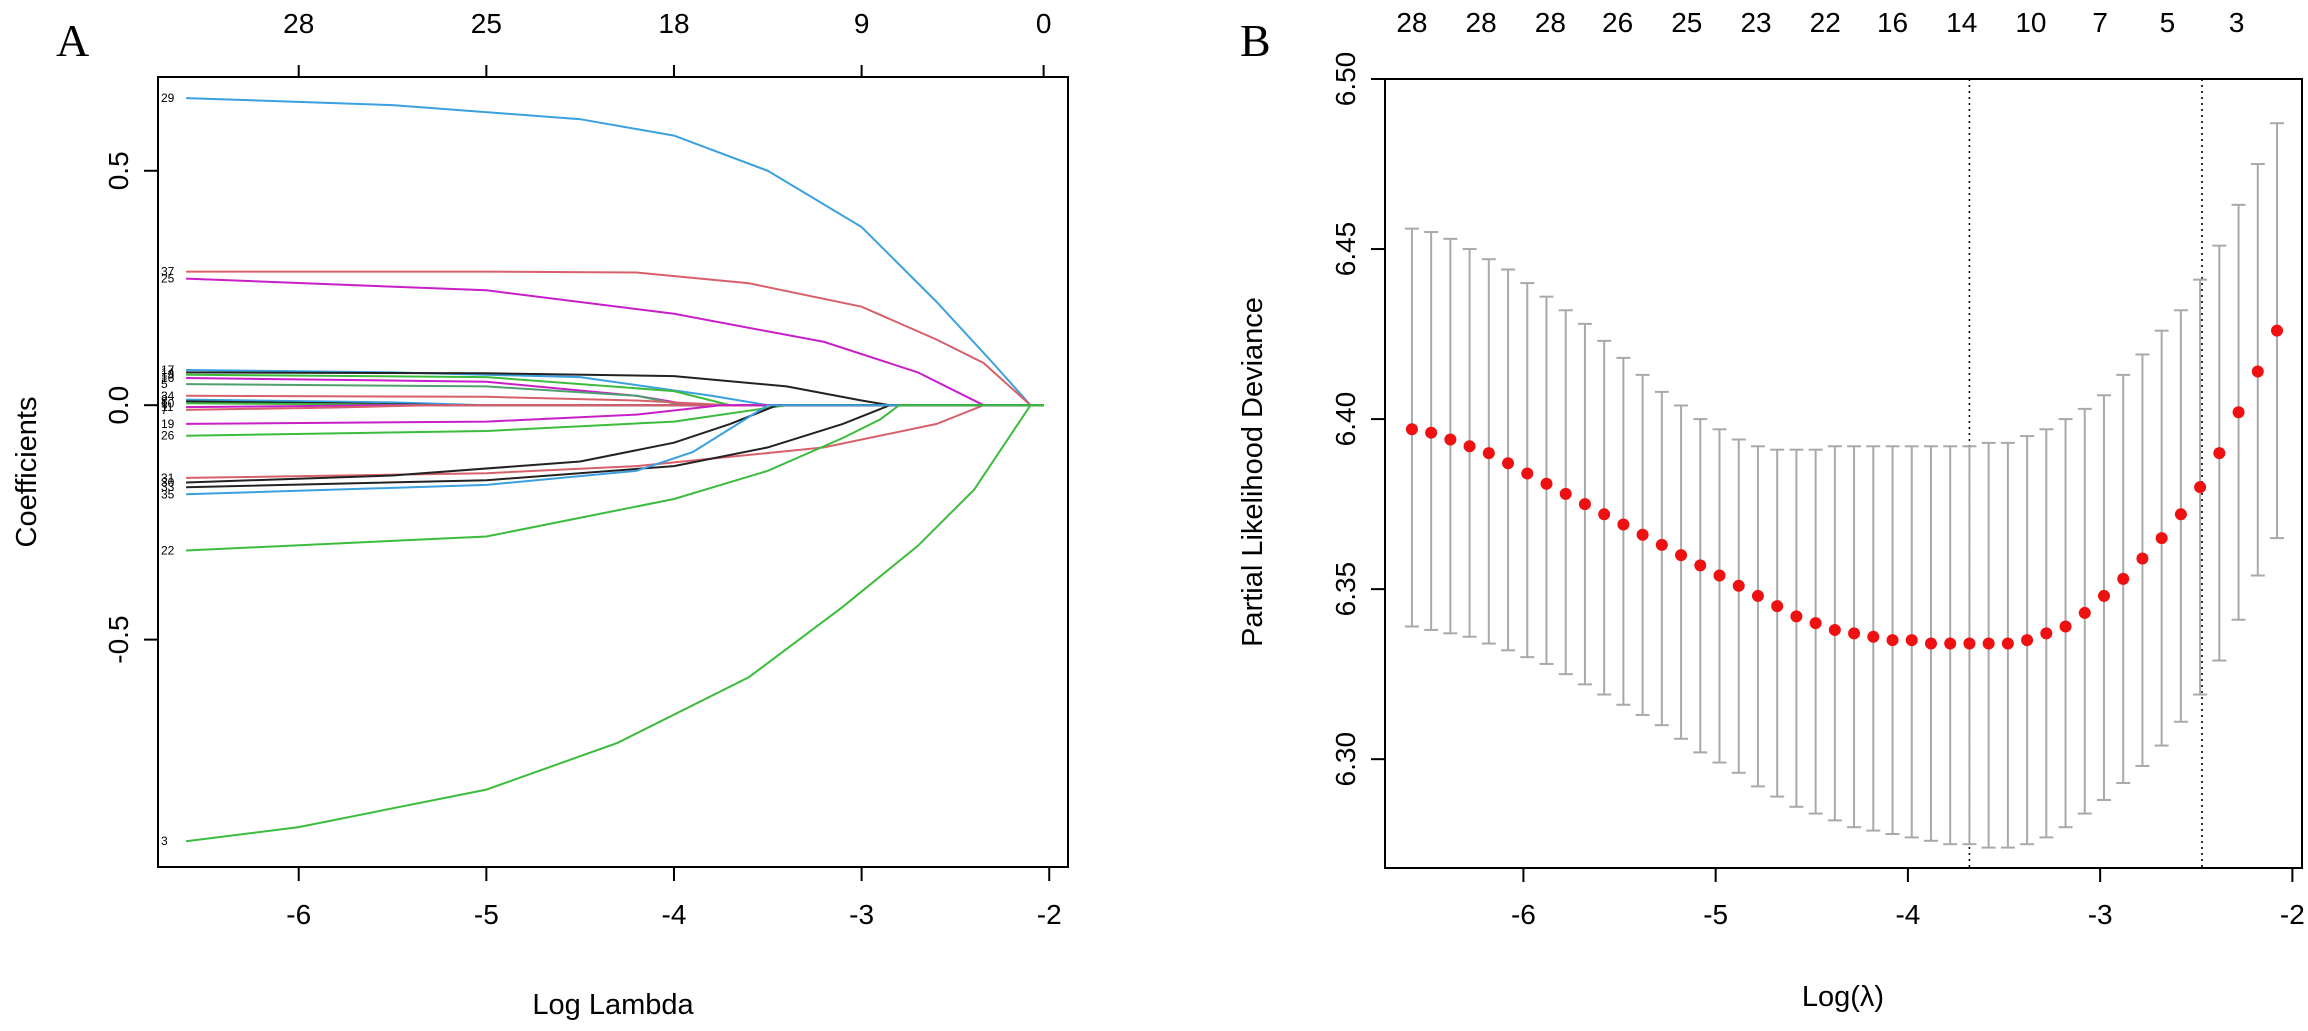  What do you see at coordinates (168, 436) in the screenshot?
I see `series-label: 26` at bounding box center [168, 436].